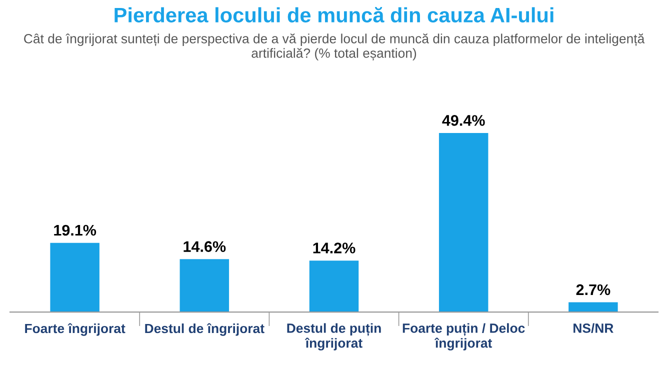 The width and height of the screenshot is (668, 376). I want to click on data-label: 14.2%, so click(334, 248).